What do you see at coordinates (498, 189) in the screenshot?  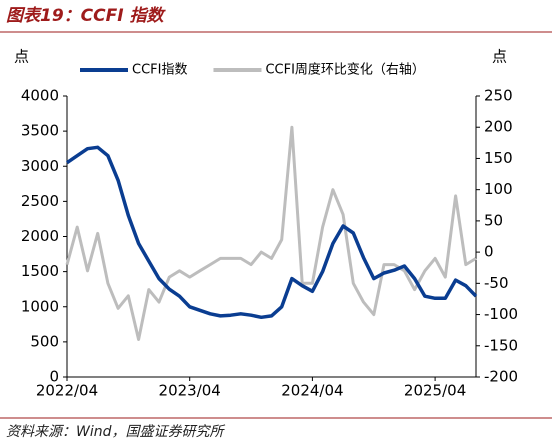 I see `y2-tick-label: 100` at bounding box center [498, 189].